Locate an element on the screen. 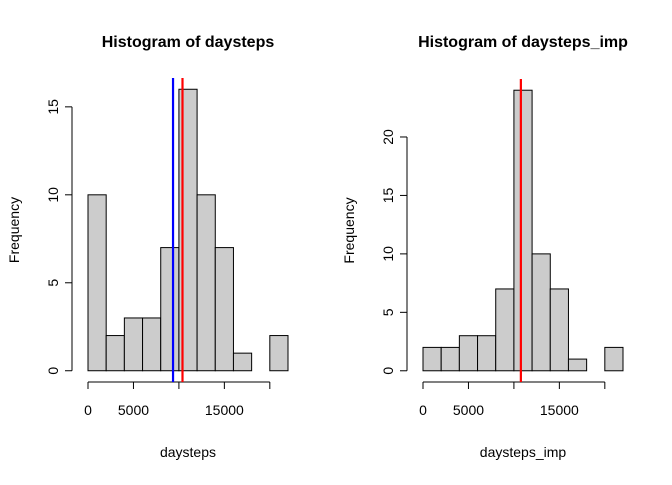 The image size is (672, 485). x-axis-label: daysteps is located at coordinates (188, 452).